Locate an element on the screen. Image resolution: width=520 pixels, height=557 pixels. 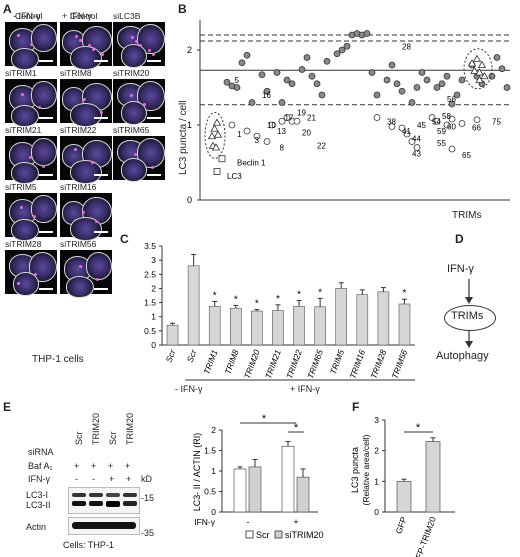
b-cluster-oval is located at coordinates (215, 135).